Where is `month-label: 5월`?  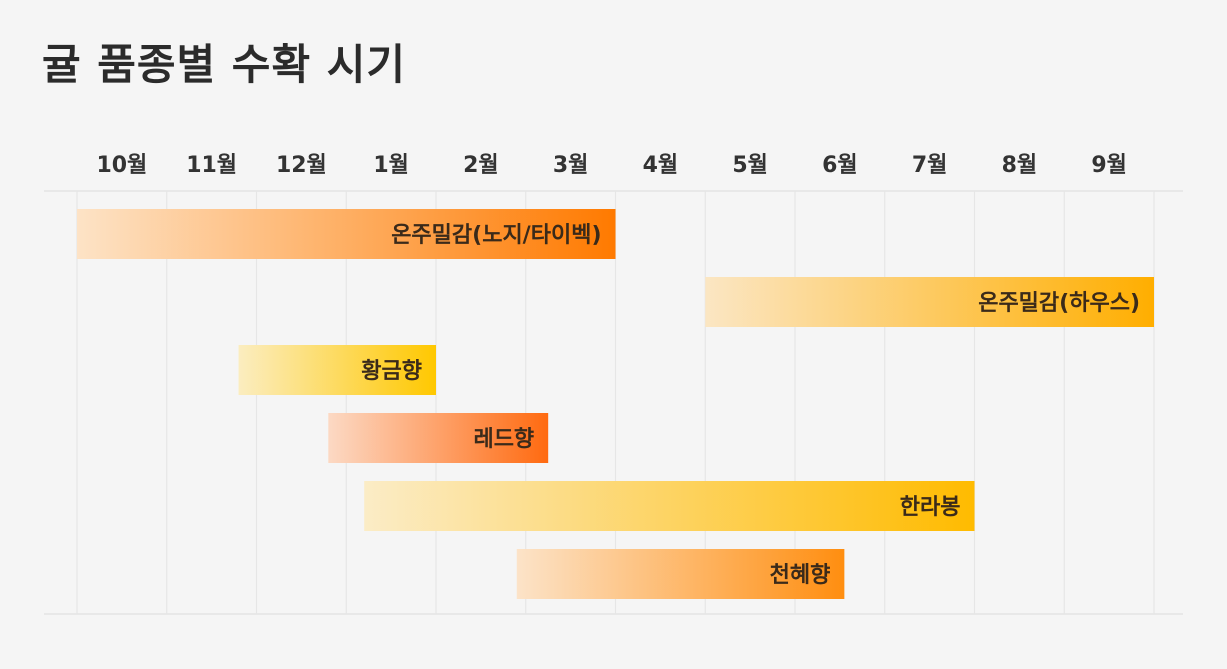 month-label: 5월 is located at coordinates (750, 165).